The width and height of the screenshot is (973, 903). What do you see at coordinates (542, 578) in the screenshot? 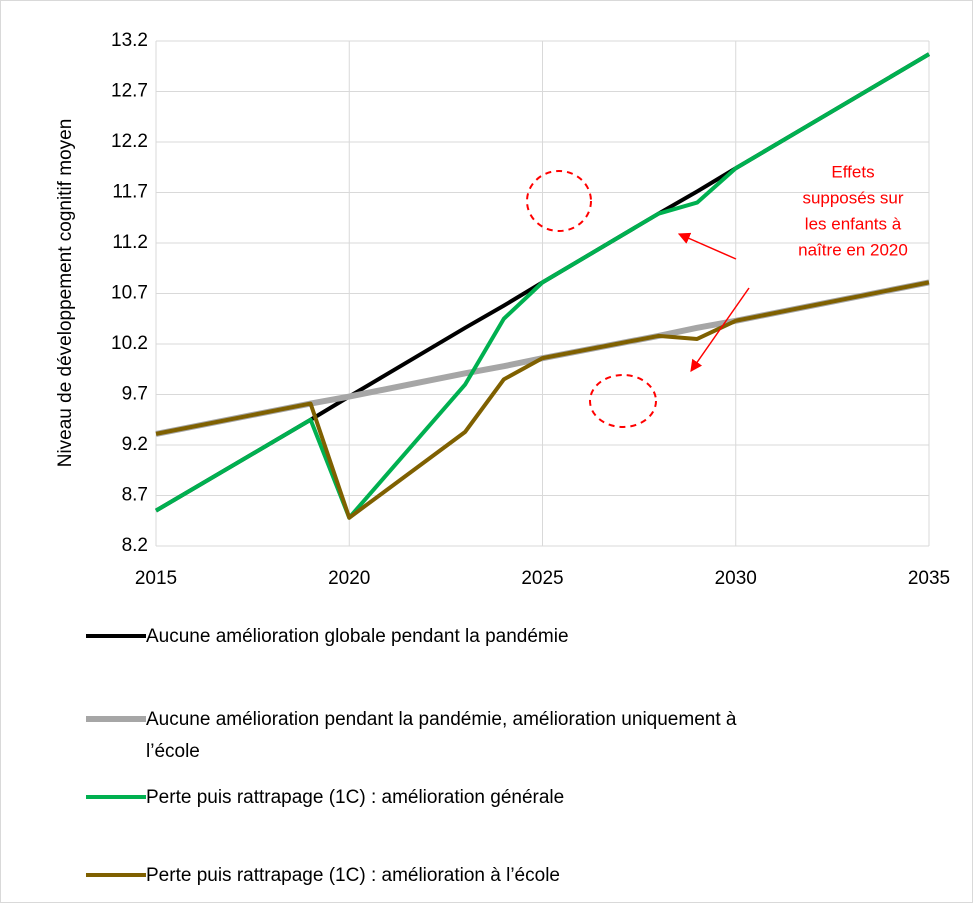
I see `x-tick-label: 2025` at bounding box center [542, 578].